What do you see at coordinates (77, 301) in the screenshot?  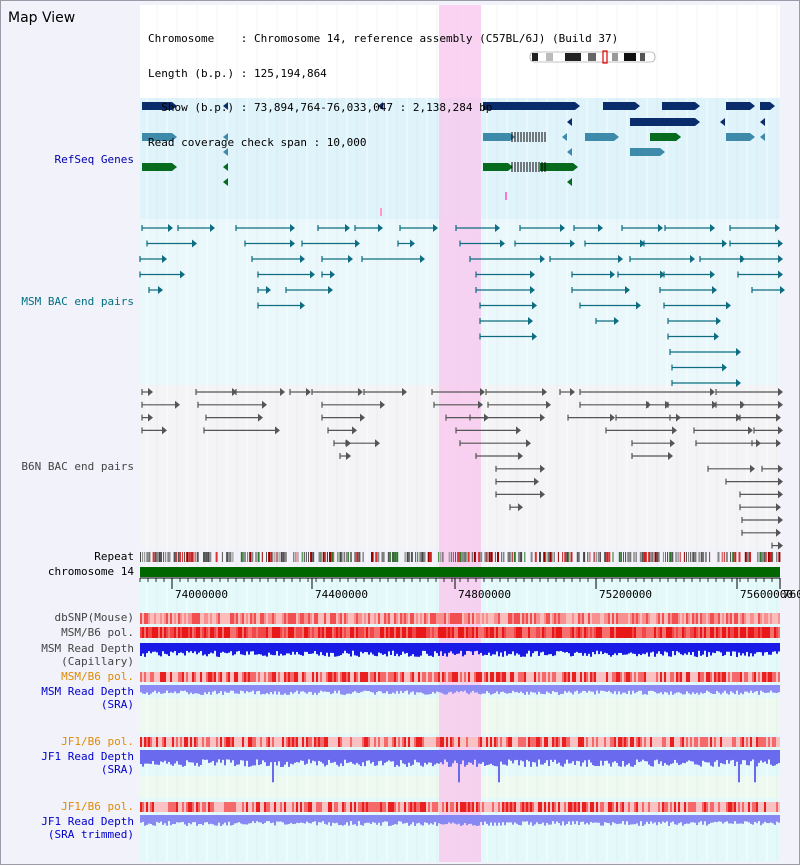 I see `msm-bac-label: MSM BAC end pairs` at bounding box center [77, 301].